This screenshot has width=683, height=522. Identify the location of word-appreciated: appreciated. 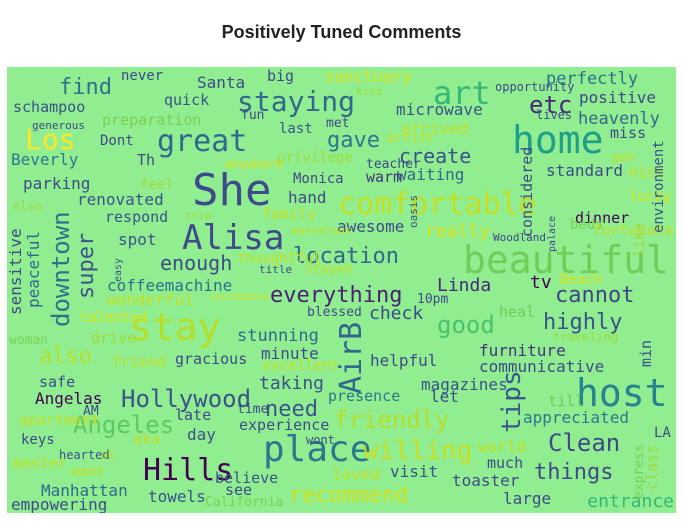
(576, 417).